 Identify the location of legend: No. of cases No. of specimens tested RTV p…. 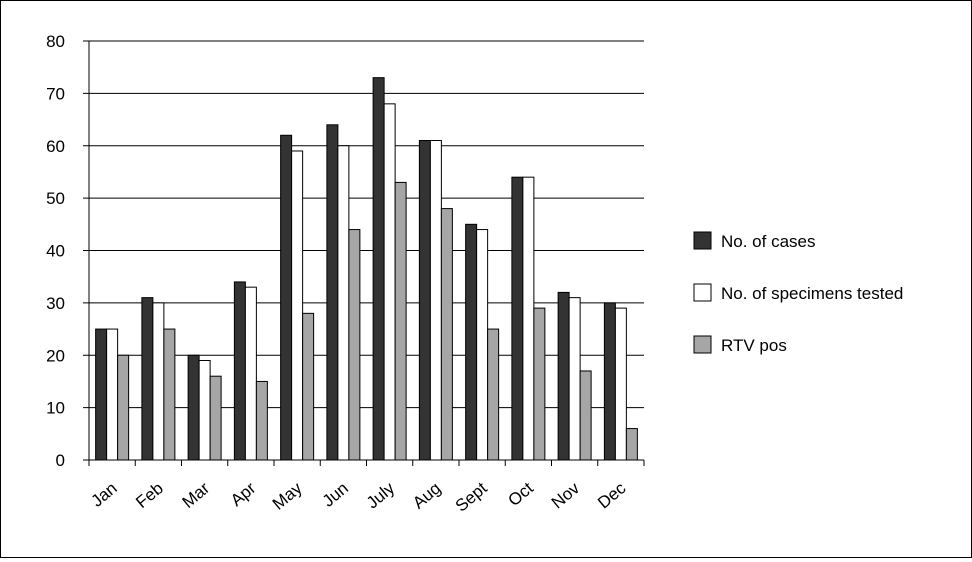
(798, 293).